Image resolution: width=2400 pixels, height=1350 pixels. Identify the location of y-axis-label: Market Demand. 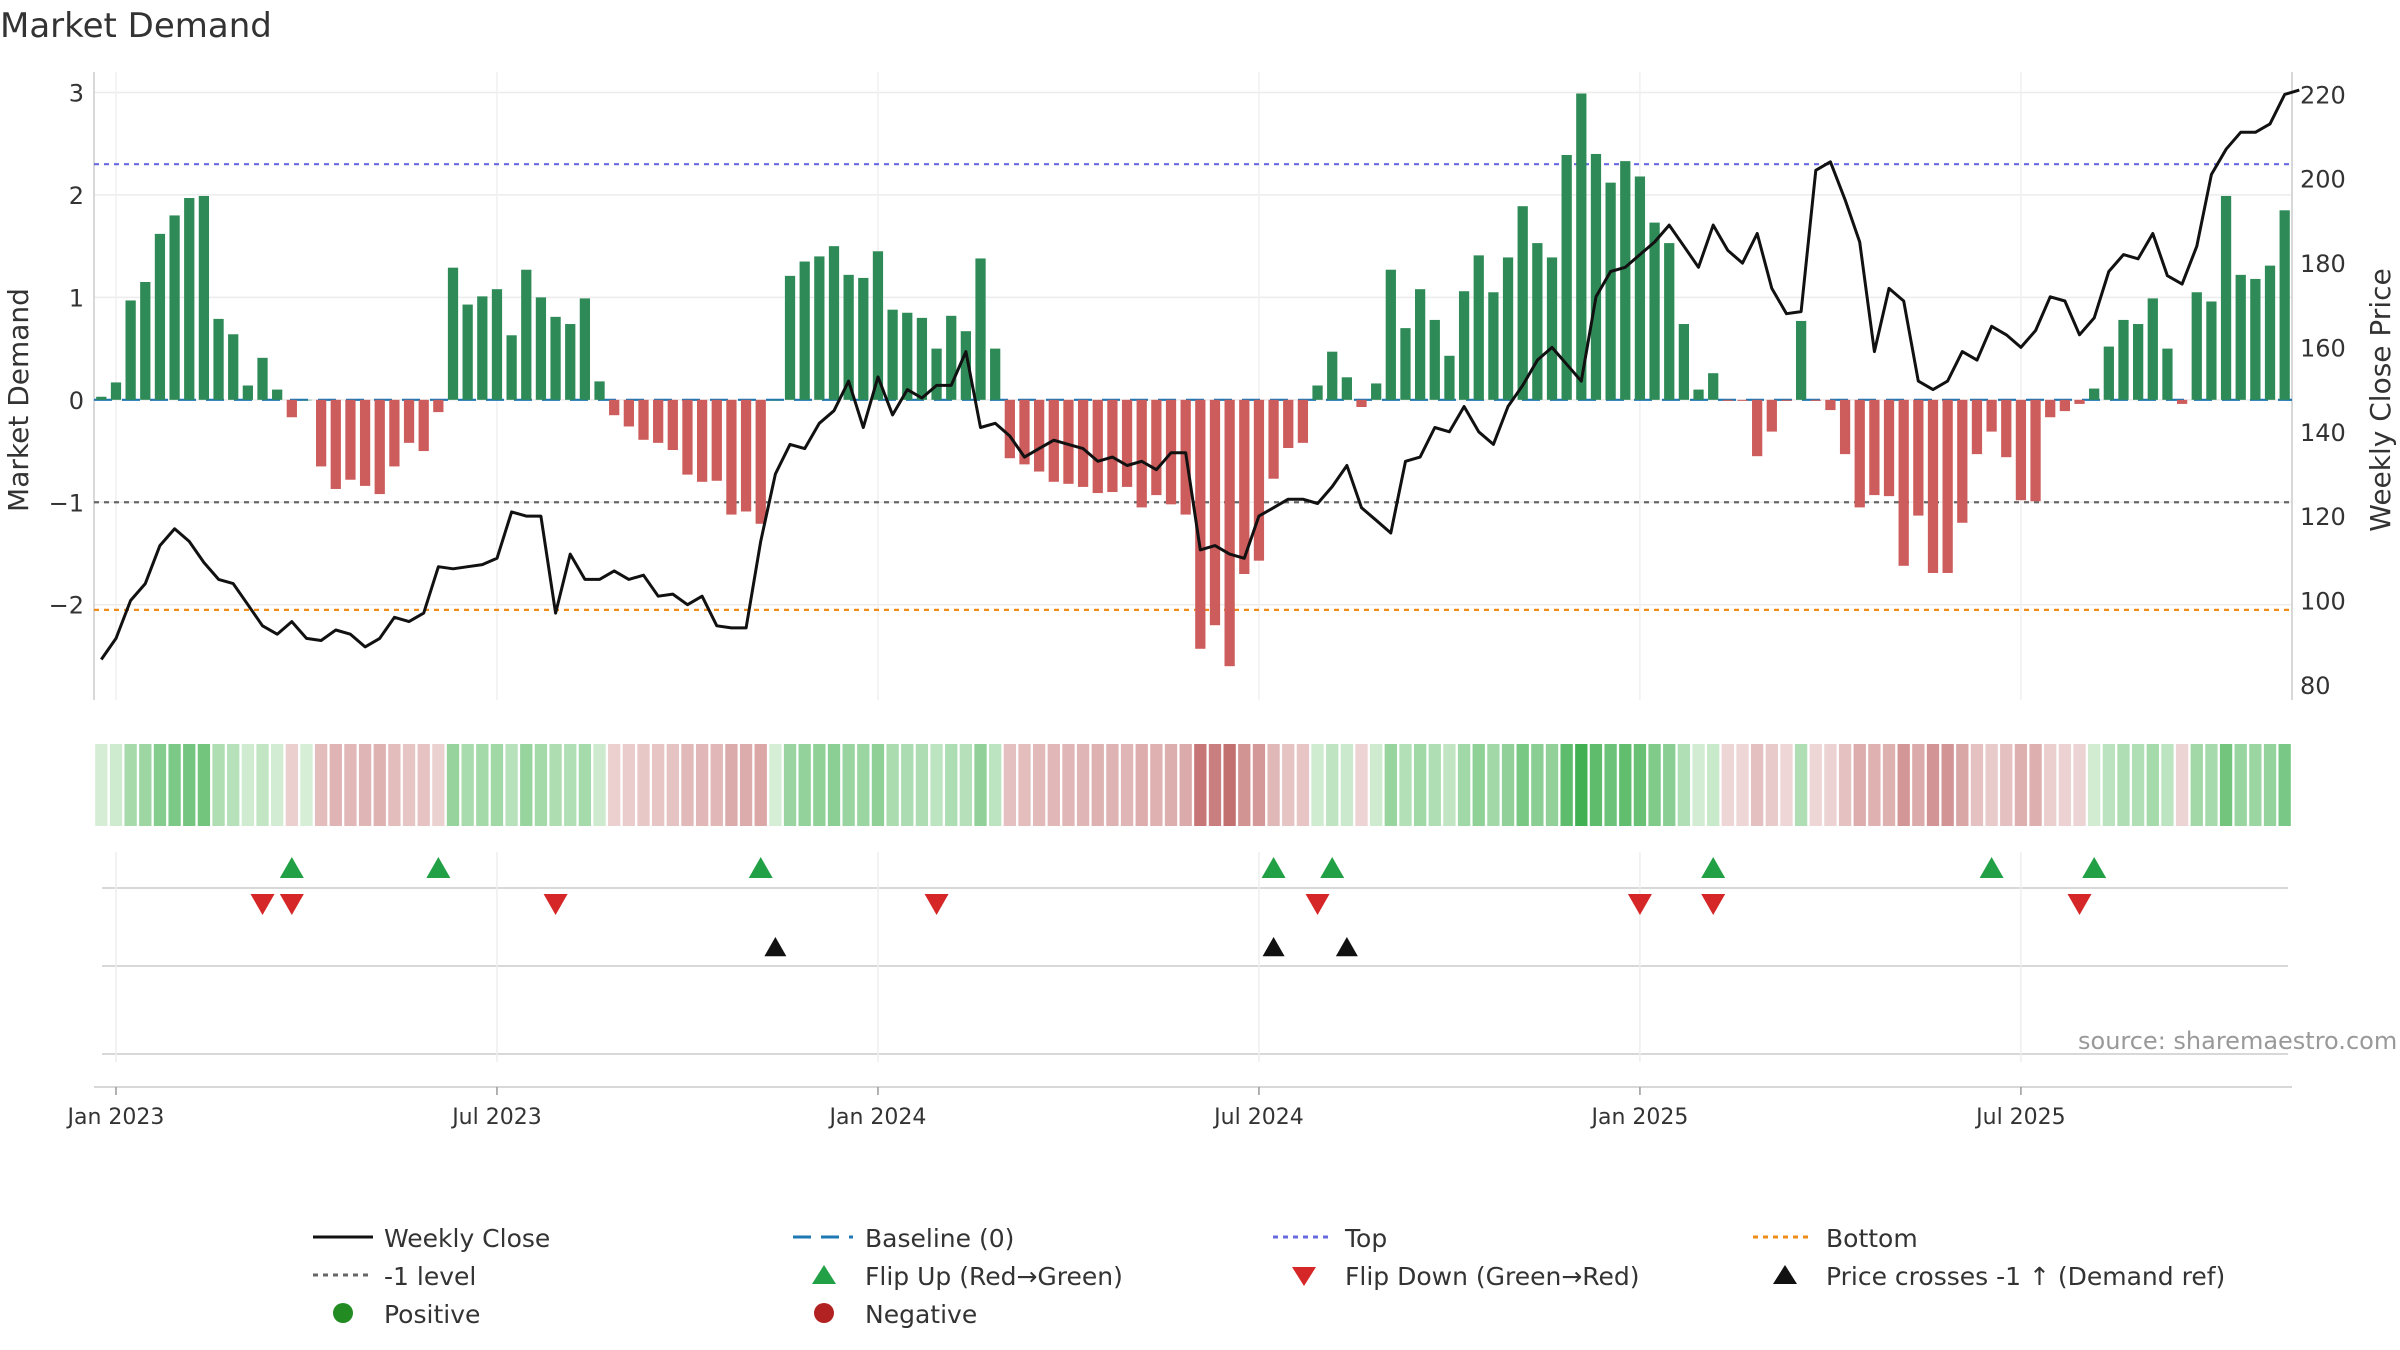
(18, 400).